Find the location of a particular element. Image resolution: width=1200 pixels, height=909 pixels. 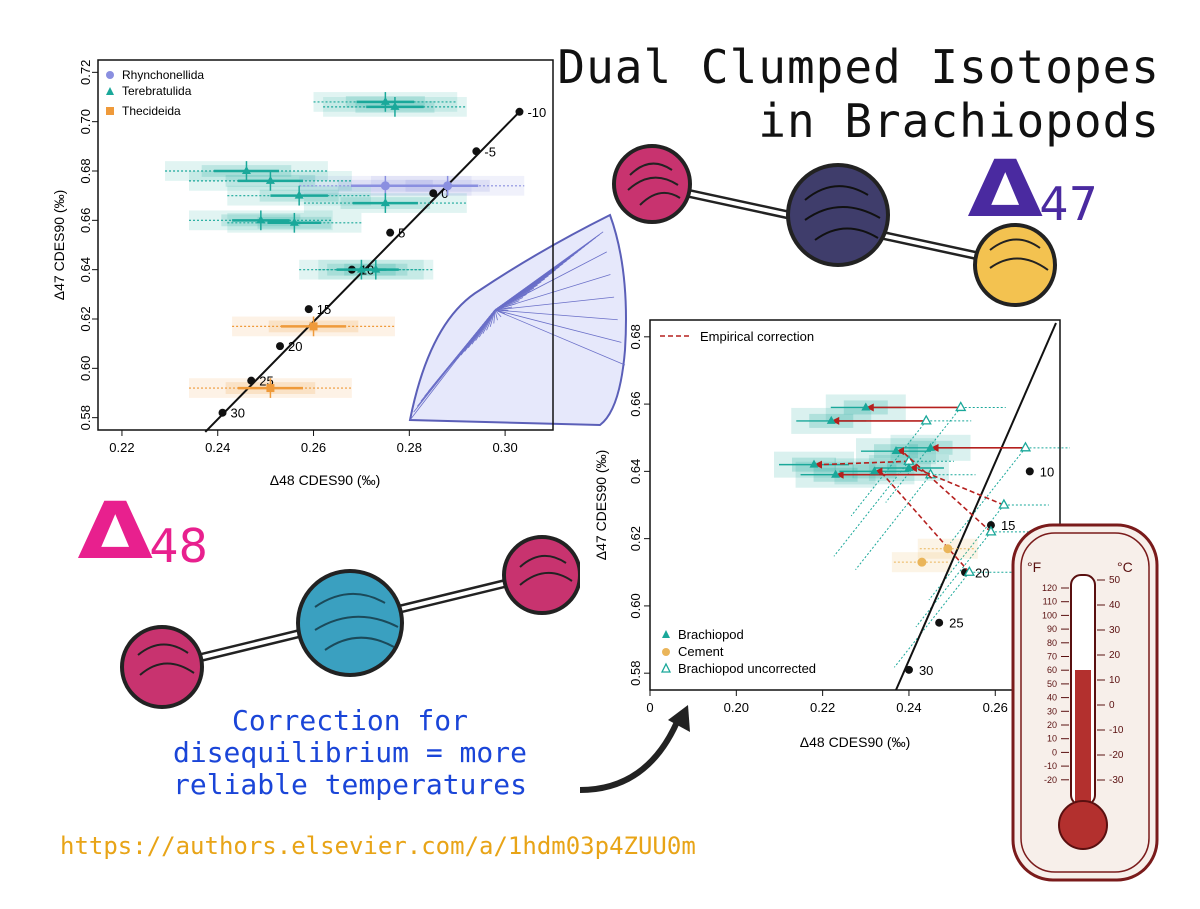

thermo-f-label: °F is located at coordinates (1034, 567).